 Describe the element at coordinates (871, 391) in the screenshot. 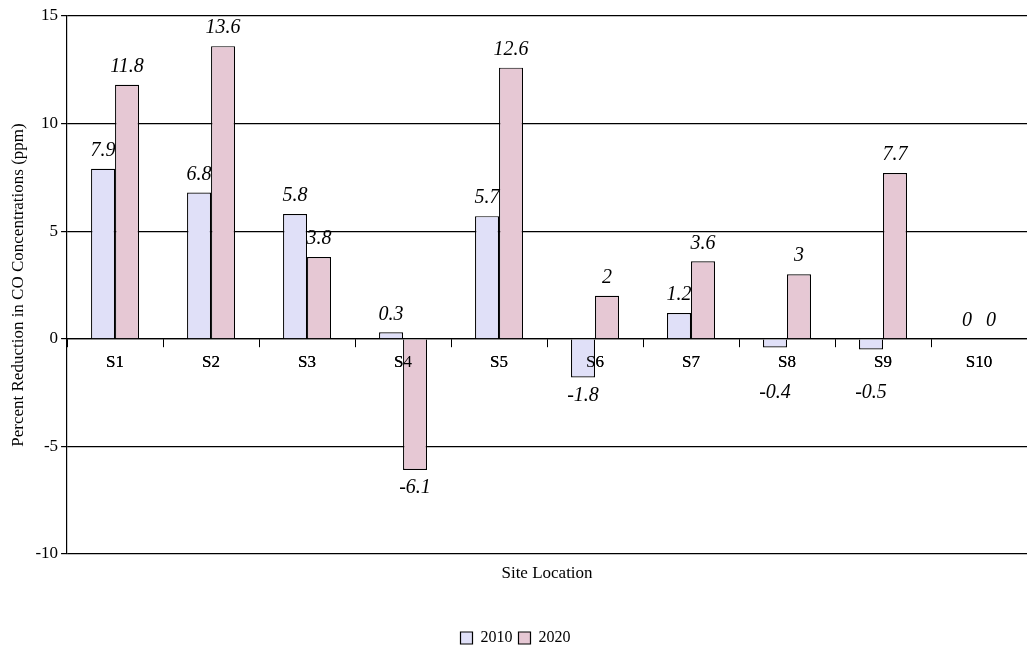

I see `data-label: -0.5` at that location.